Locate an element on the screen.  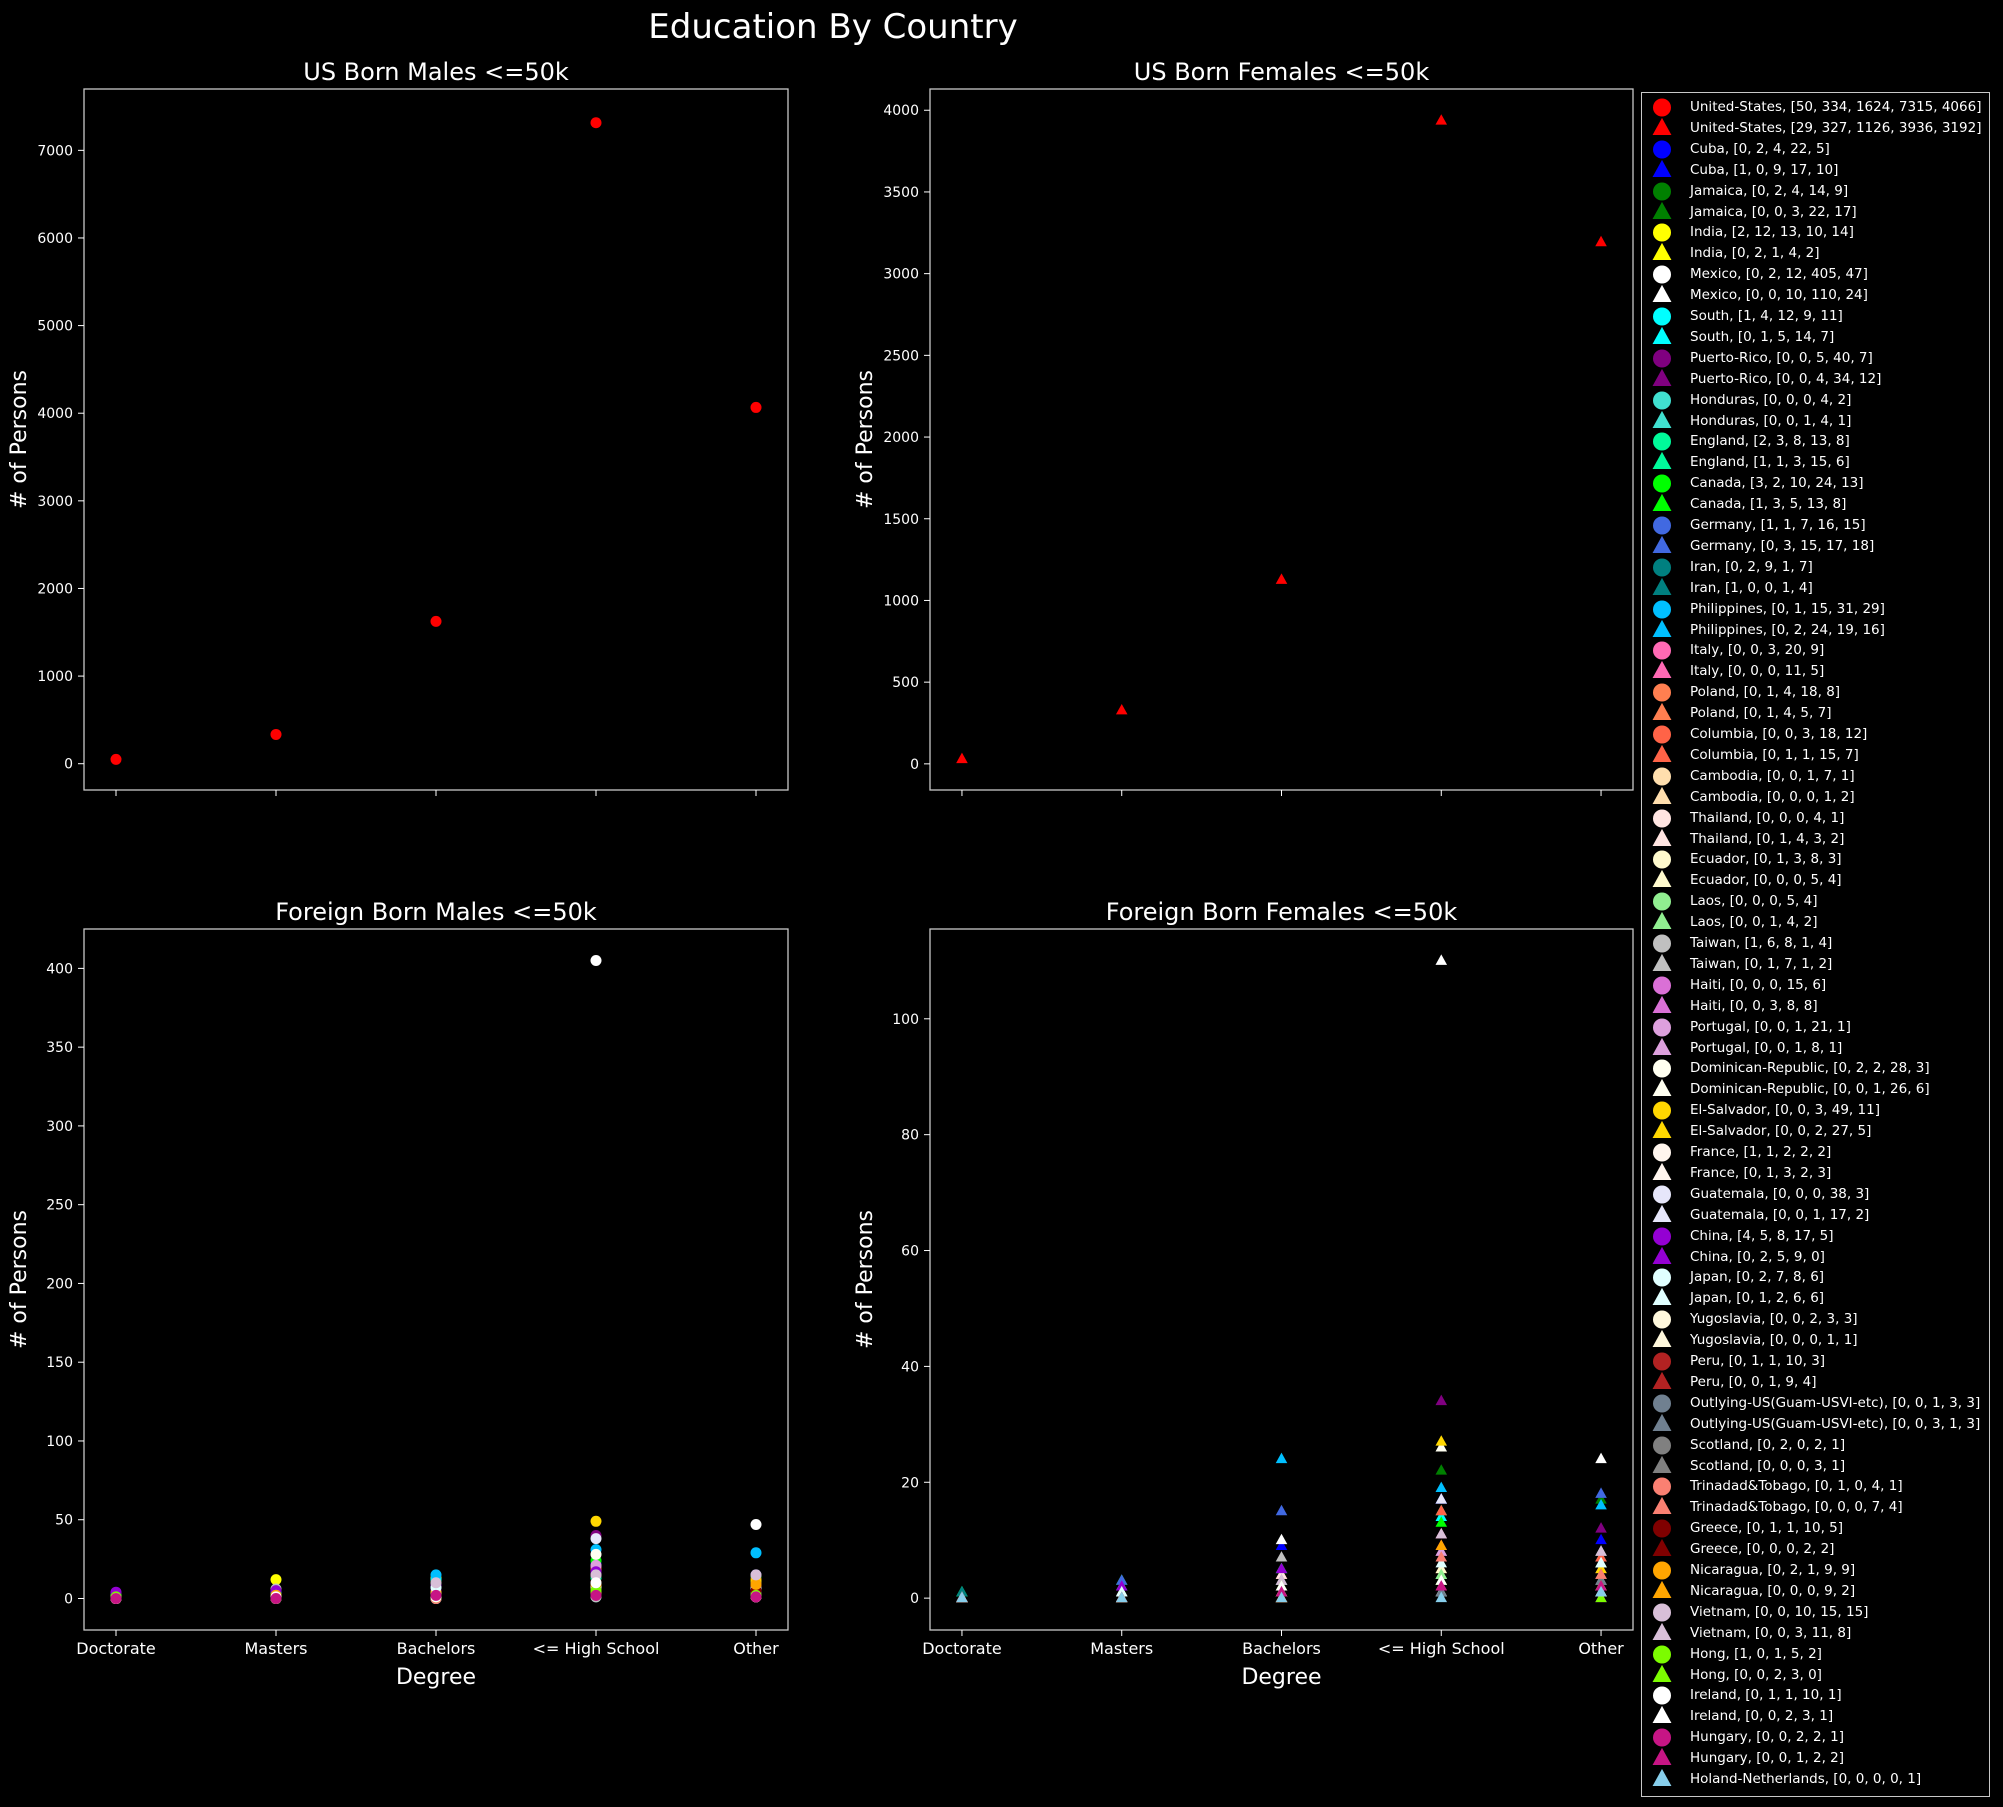
legend-label: Thailand, [0, 1, 4, 3, 2] is located at coordinates (1767, 838).